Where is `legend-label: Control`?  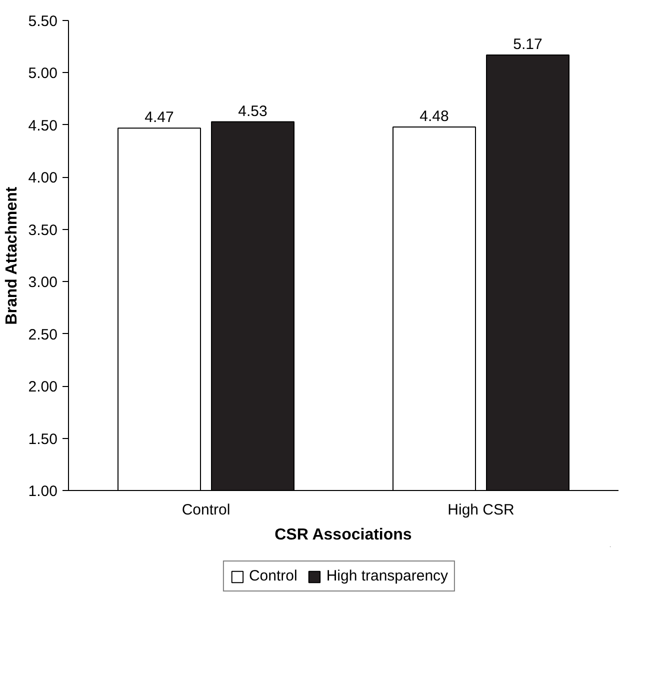 legend-label: Control is located at coordinates (273, 576).